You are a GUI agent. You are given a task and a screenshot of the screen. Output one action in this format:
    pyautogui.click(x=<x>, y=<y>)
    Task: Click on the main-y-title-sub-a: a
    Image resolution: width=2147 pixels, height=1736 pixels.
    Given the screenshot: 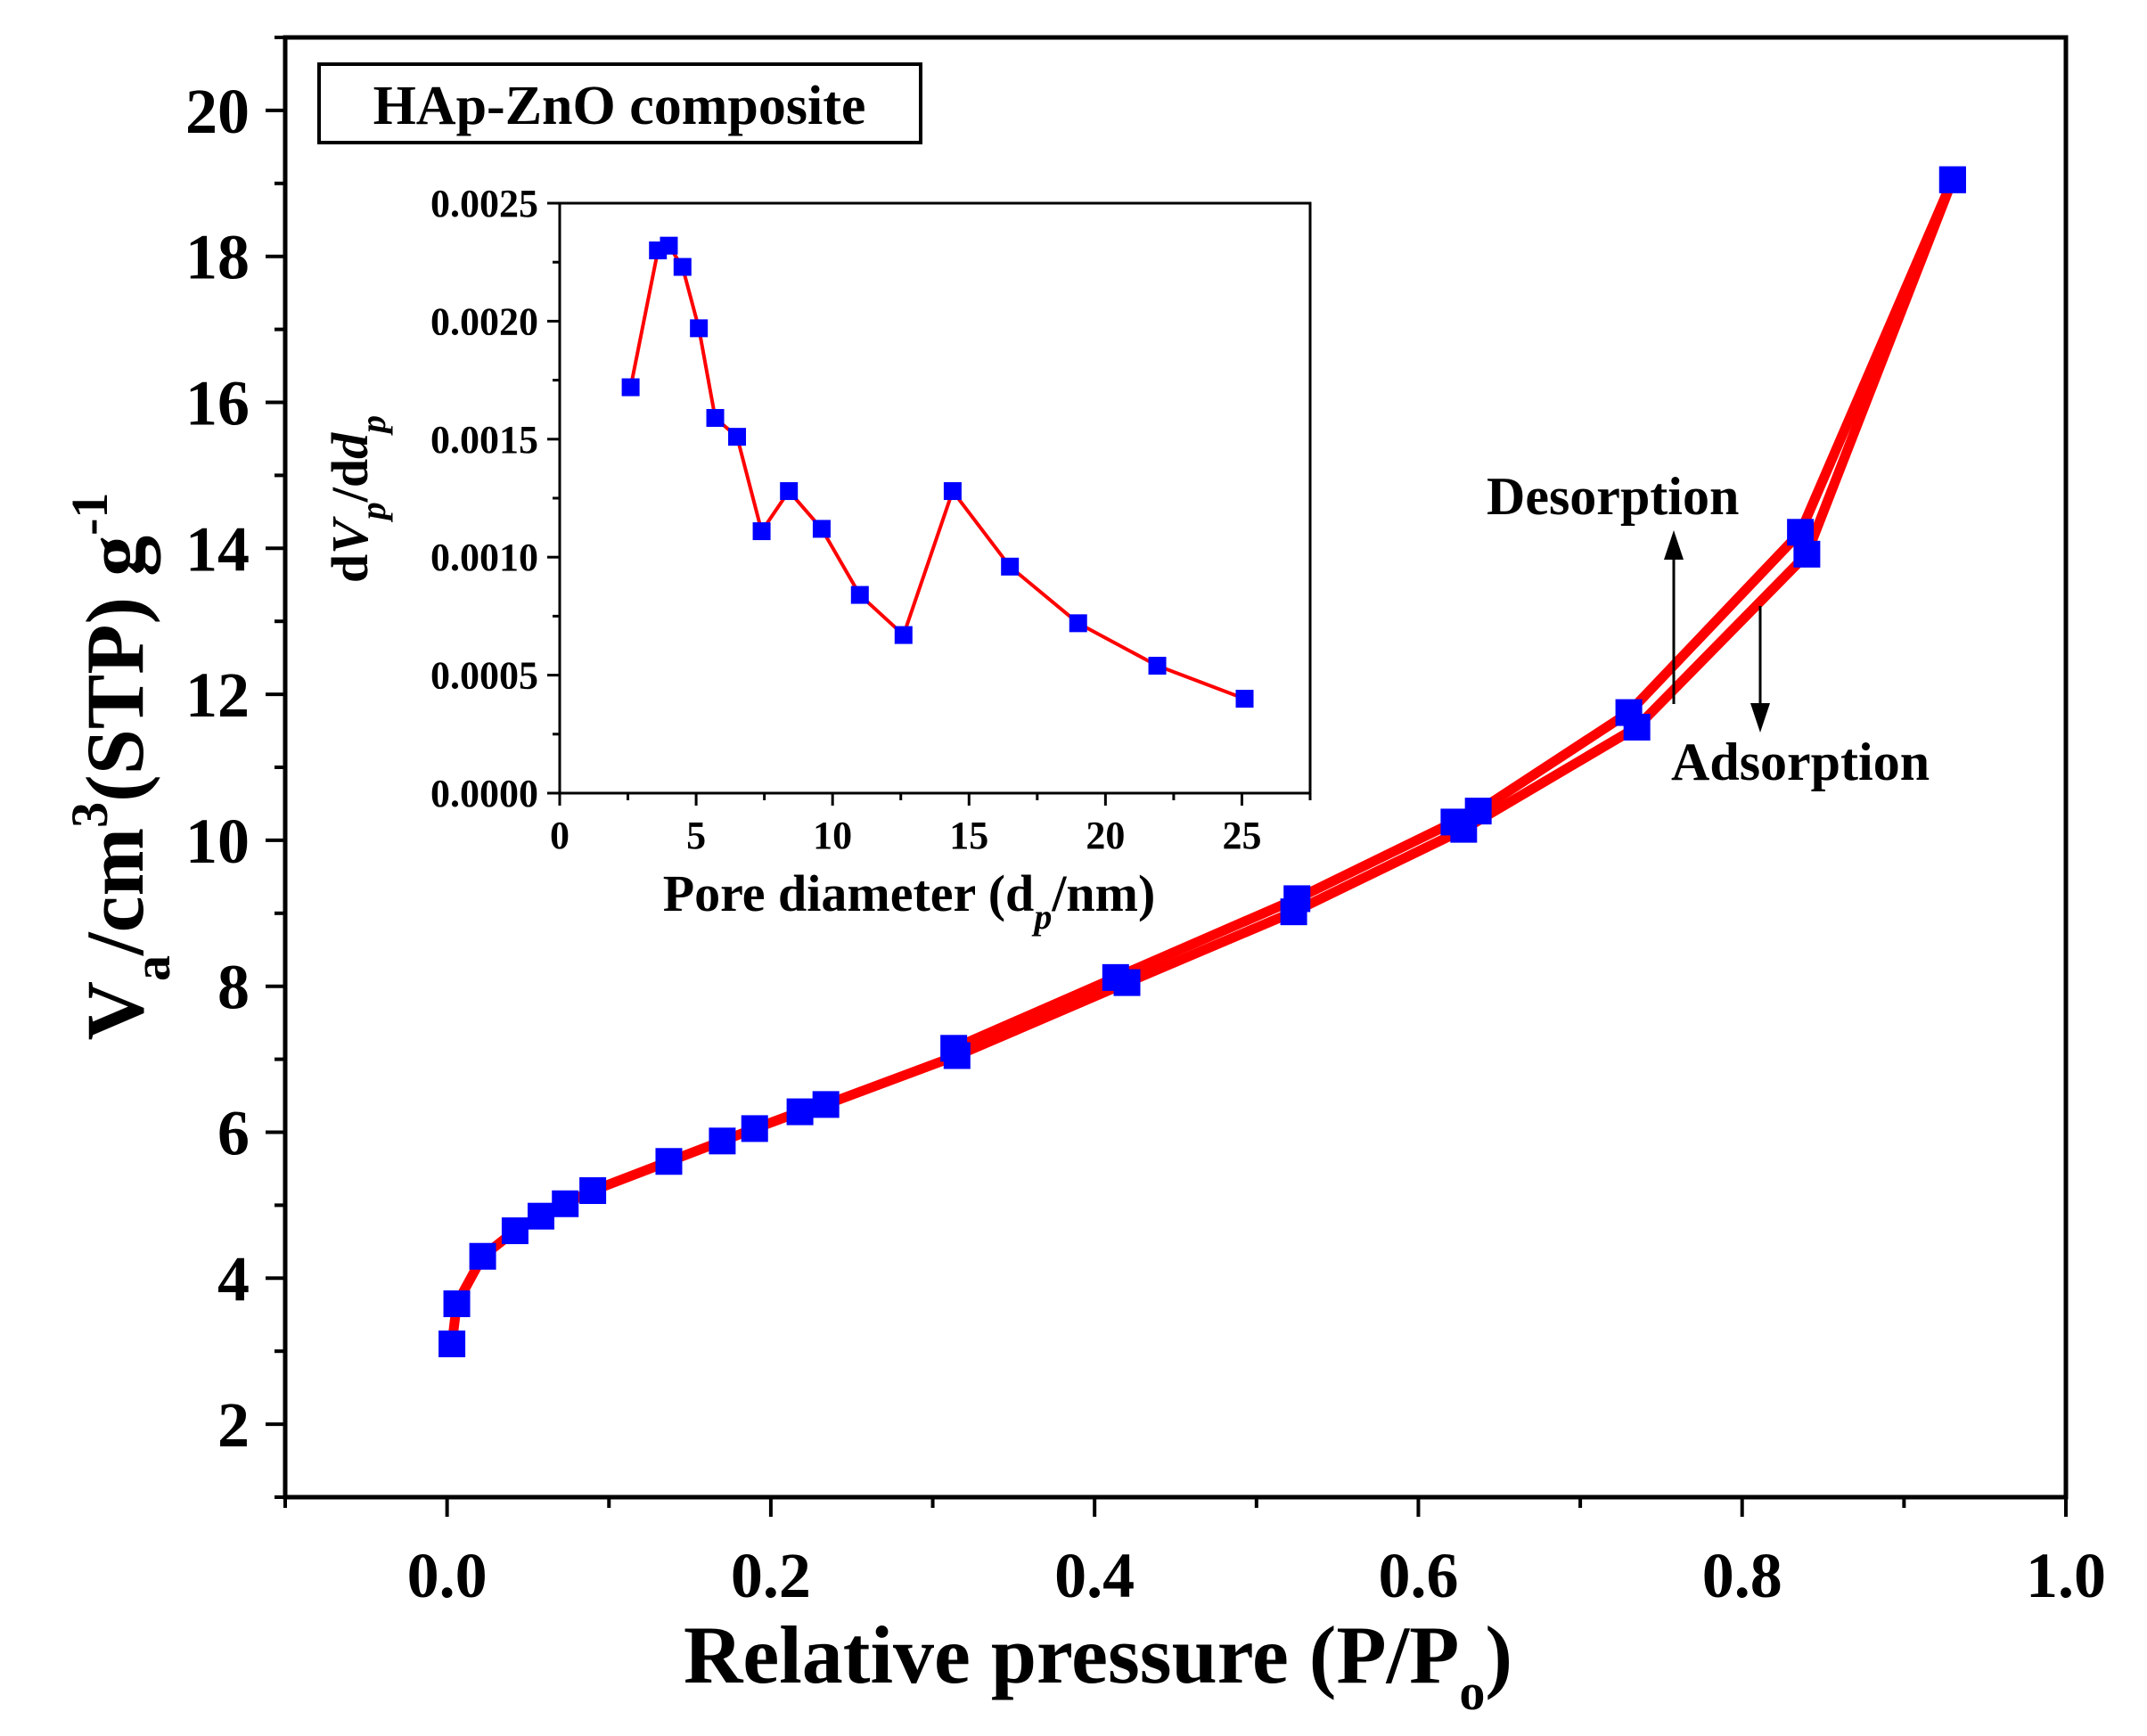 What is the action you would take?
    pyautogui.click(x=152, y=968)
    